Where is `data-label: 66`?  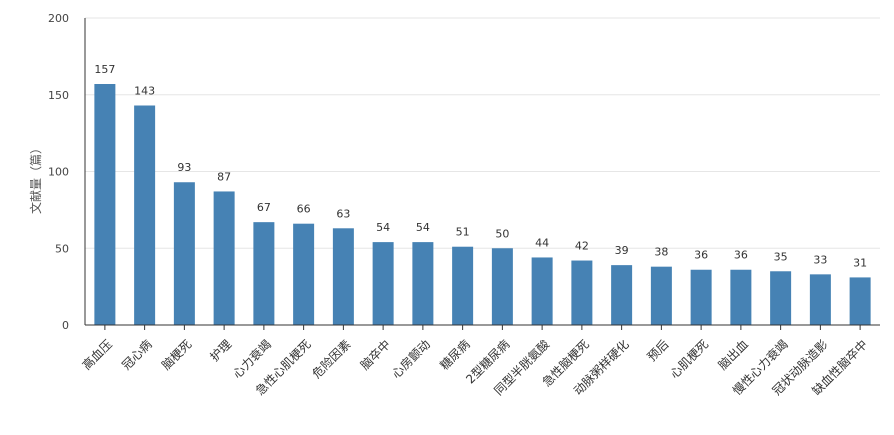 data-label: 66 is located at coordinates (304, 209).